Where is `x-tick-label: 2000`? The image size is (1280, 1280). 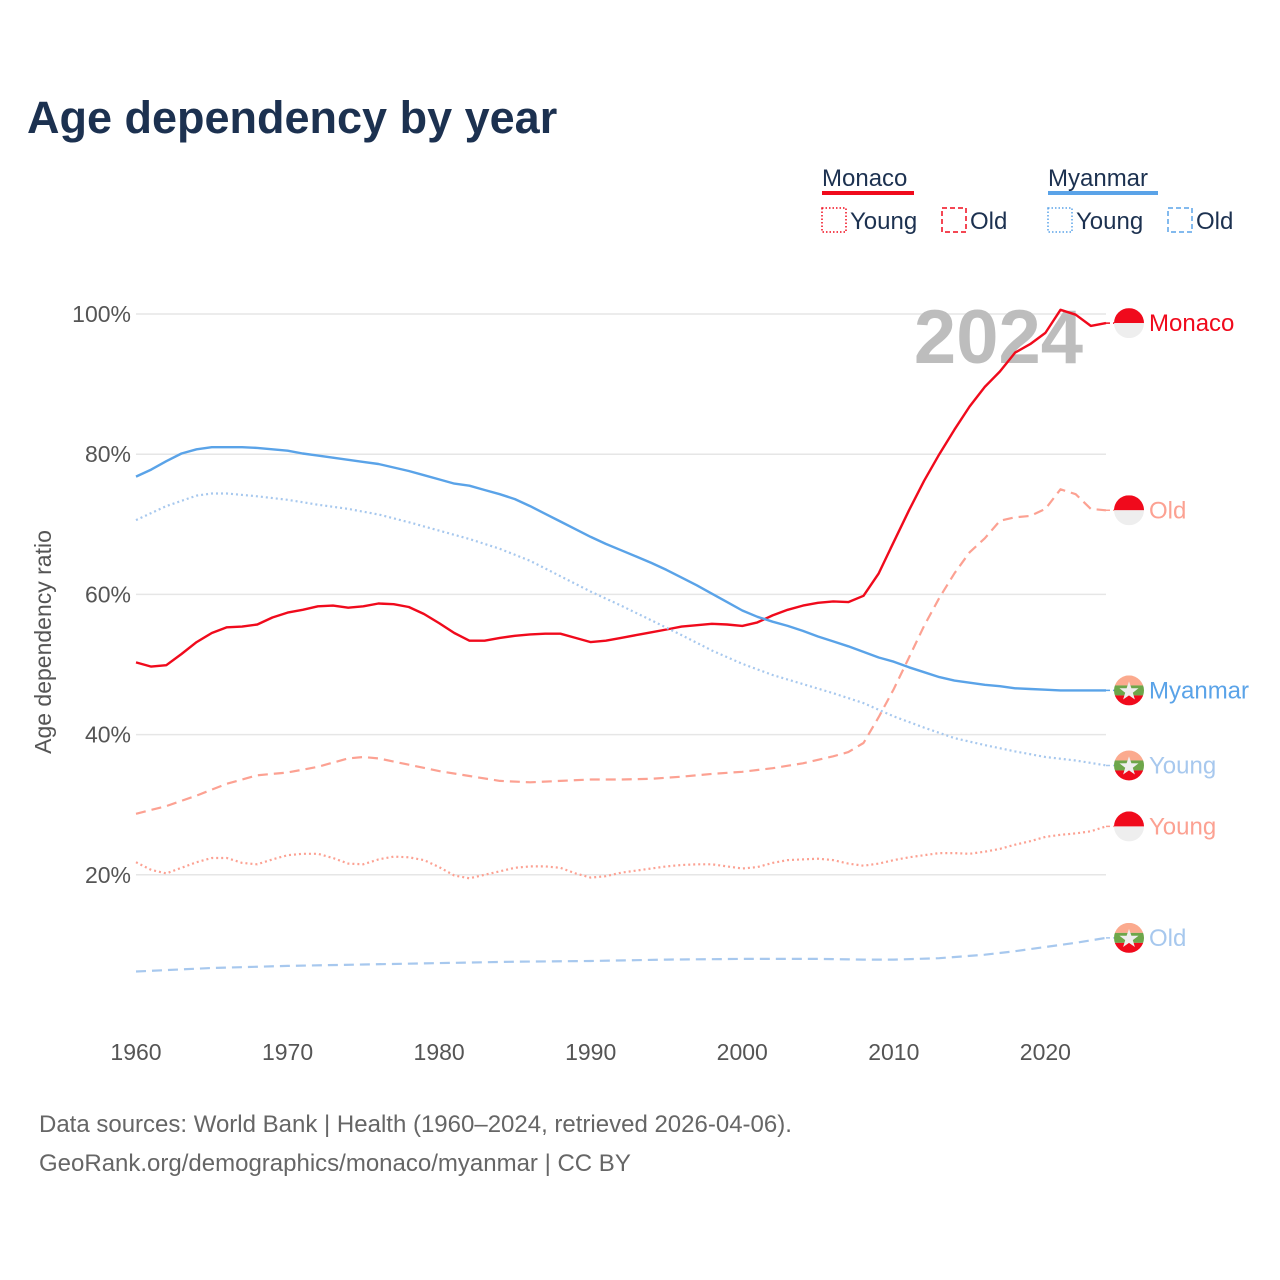 x-tick-label: 2000 is located at coordinates (742, 1052).